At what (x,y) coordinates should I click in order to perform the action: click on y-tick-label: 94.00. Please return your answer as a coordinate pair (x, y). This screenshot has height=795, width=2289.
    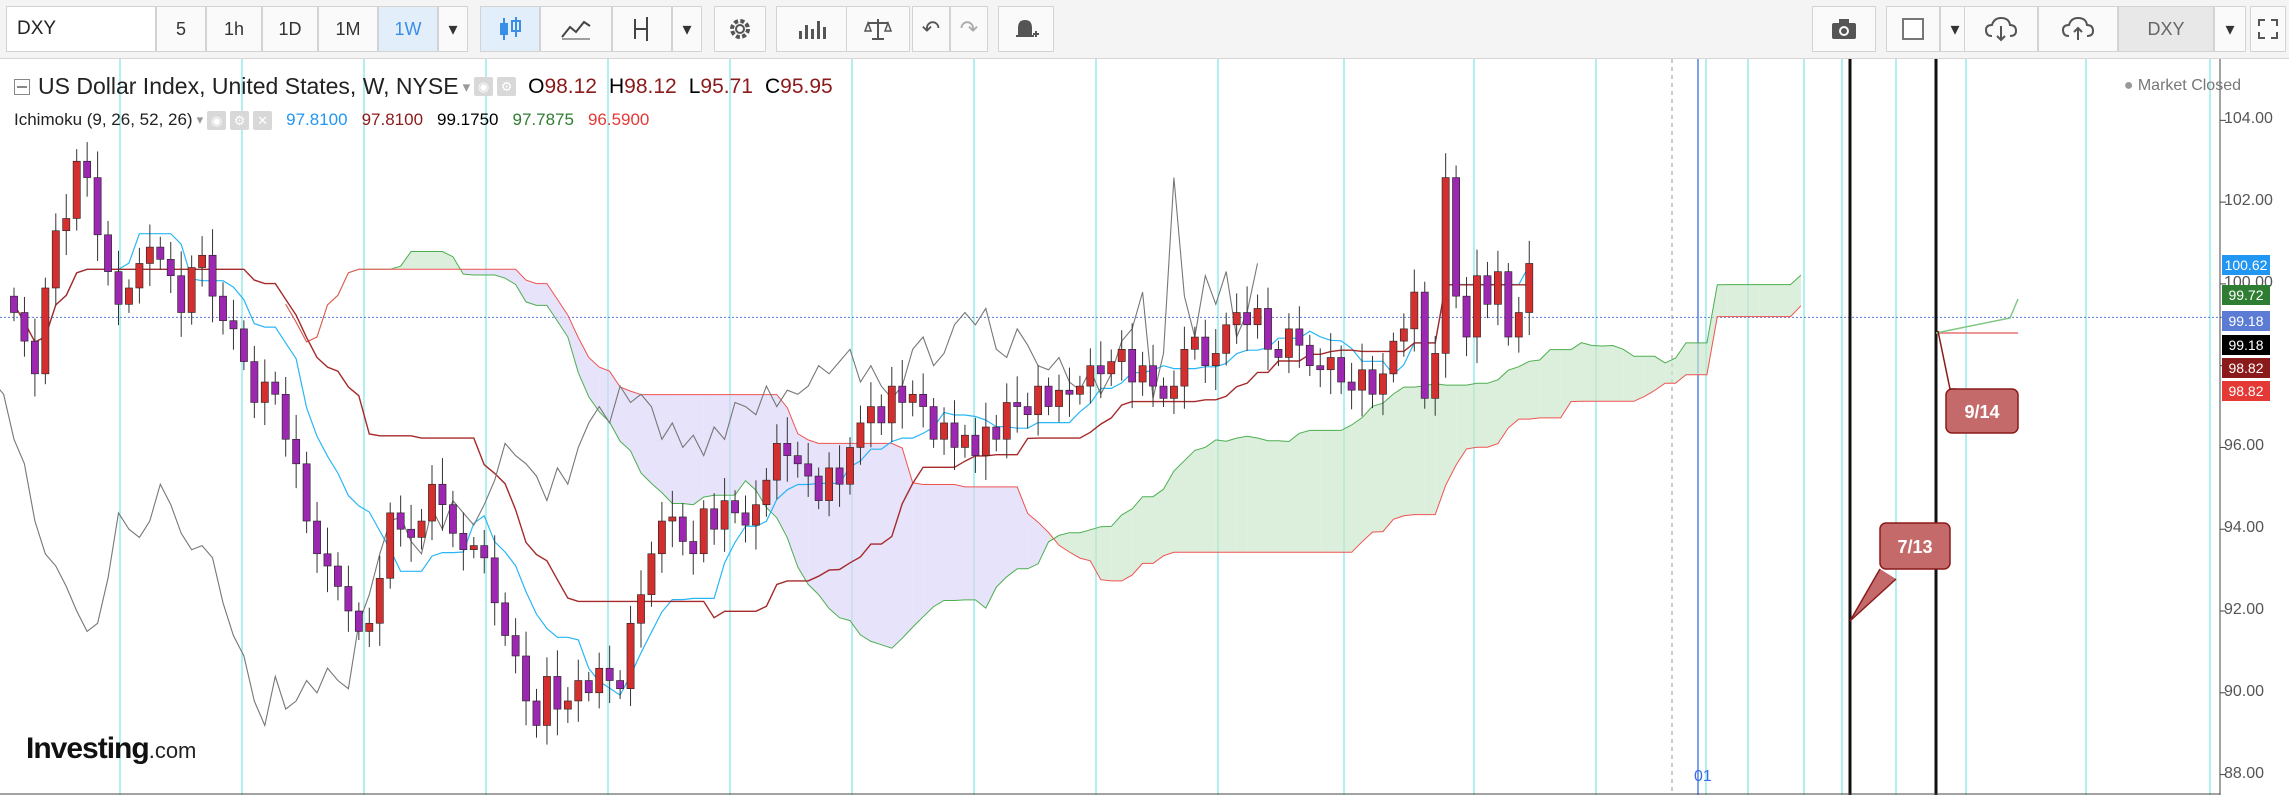
    Looking at the image, I should click on (2244, 528).